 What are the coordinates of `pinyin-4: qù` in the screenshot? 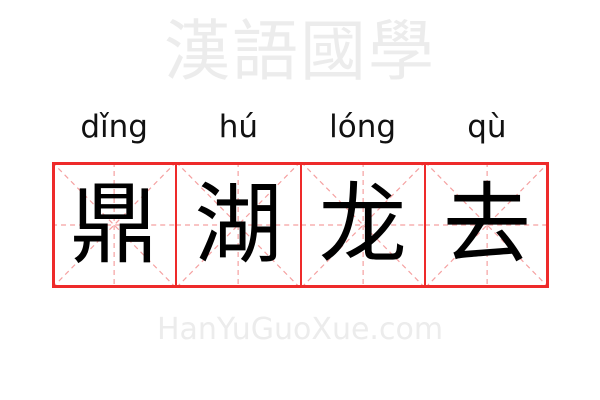 It's located at (487, 127).